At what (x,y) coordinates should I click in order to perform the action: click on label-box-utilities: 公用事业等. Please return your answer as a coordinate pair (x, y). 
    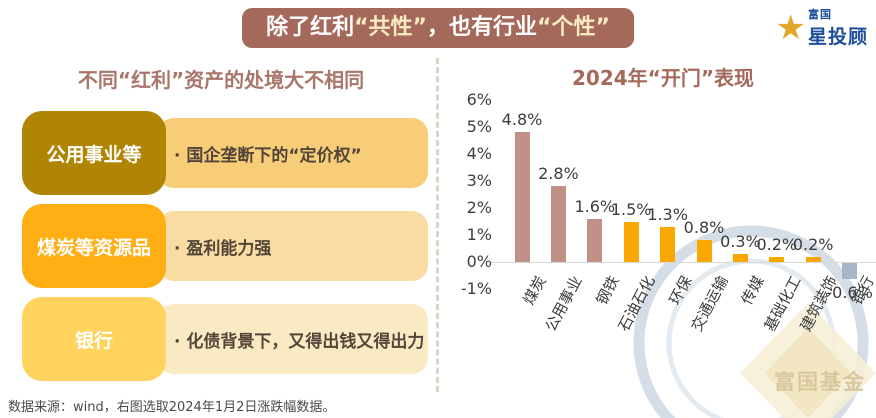
    Looking at the image, I should click on (94, 153).